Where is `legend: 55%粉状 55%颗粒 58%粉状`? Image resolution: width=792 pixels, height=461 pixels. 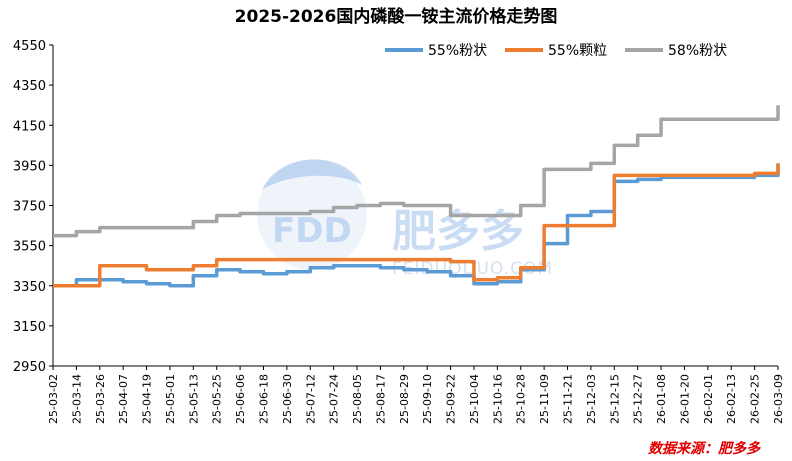
legend: 55%粉状 55%颗粒 58%粉状 is located at coordinates (556, 51).